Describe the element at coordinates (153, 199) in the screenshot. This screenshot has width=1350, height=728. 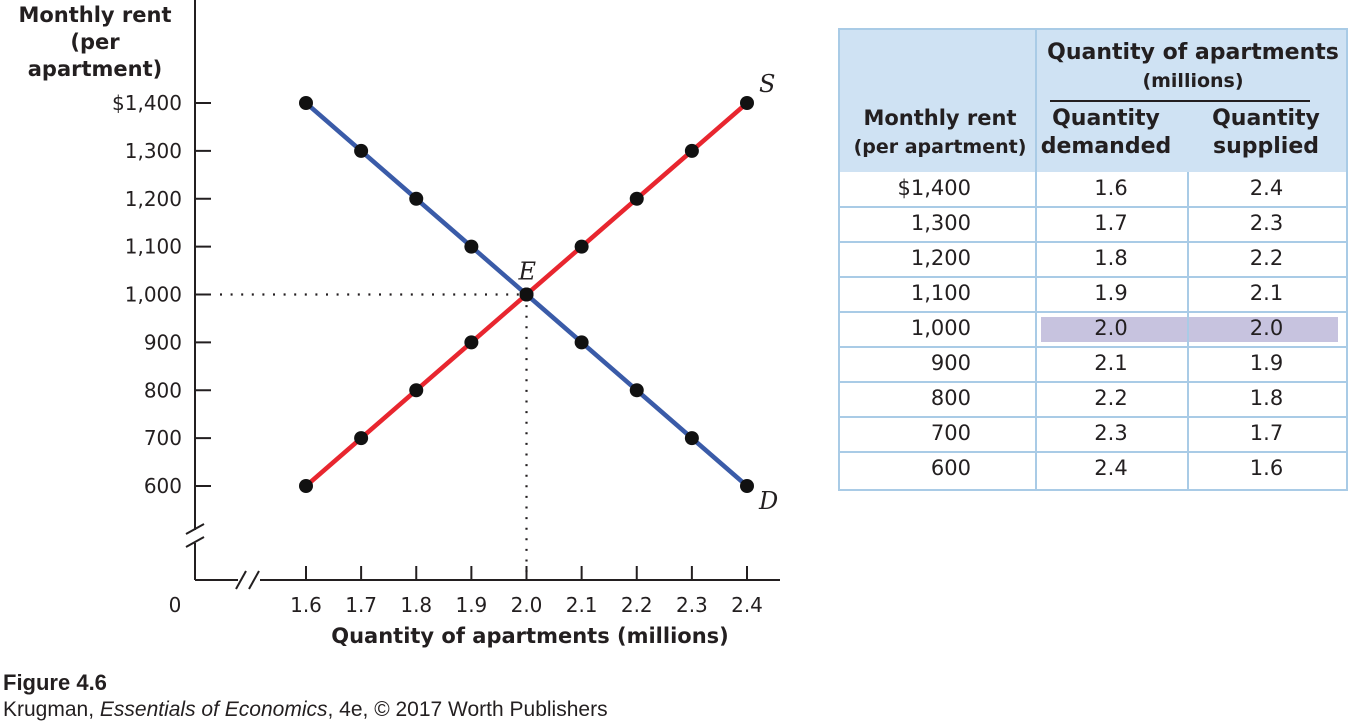
I see `y-tick-label: 1,200` at that location.